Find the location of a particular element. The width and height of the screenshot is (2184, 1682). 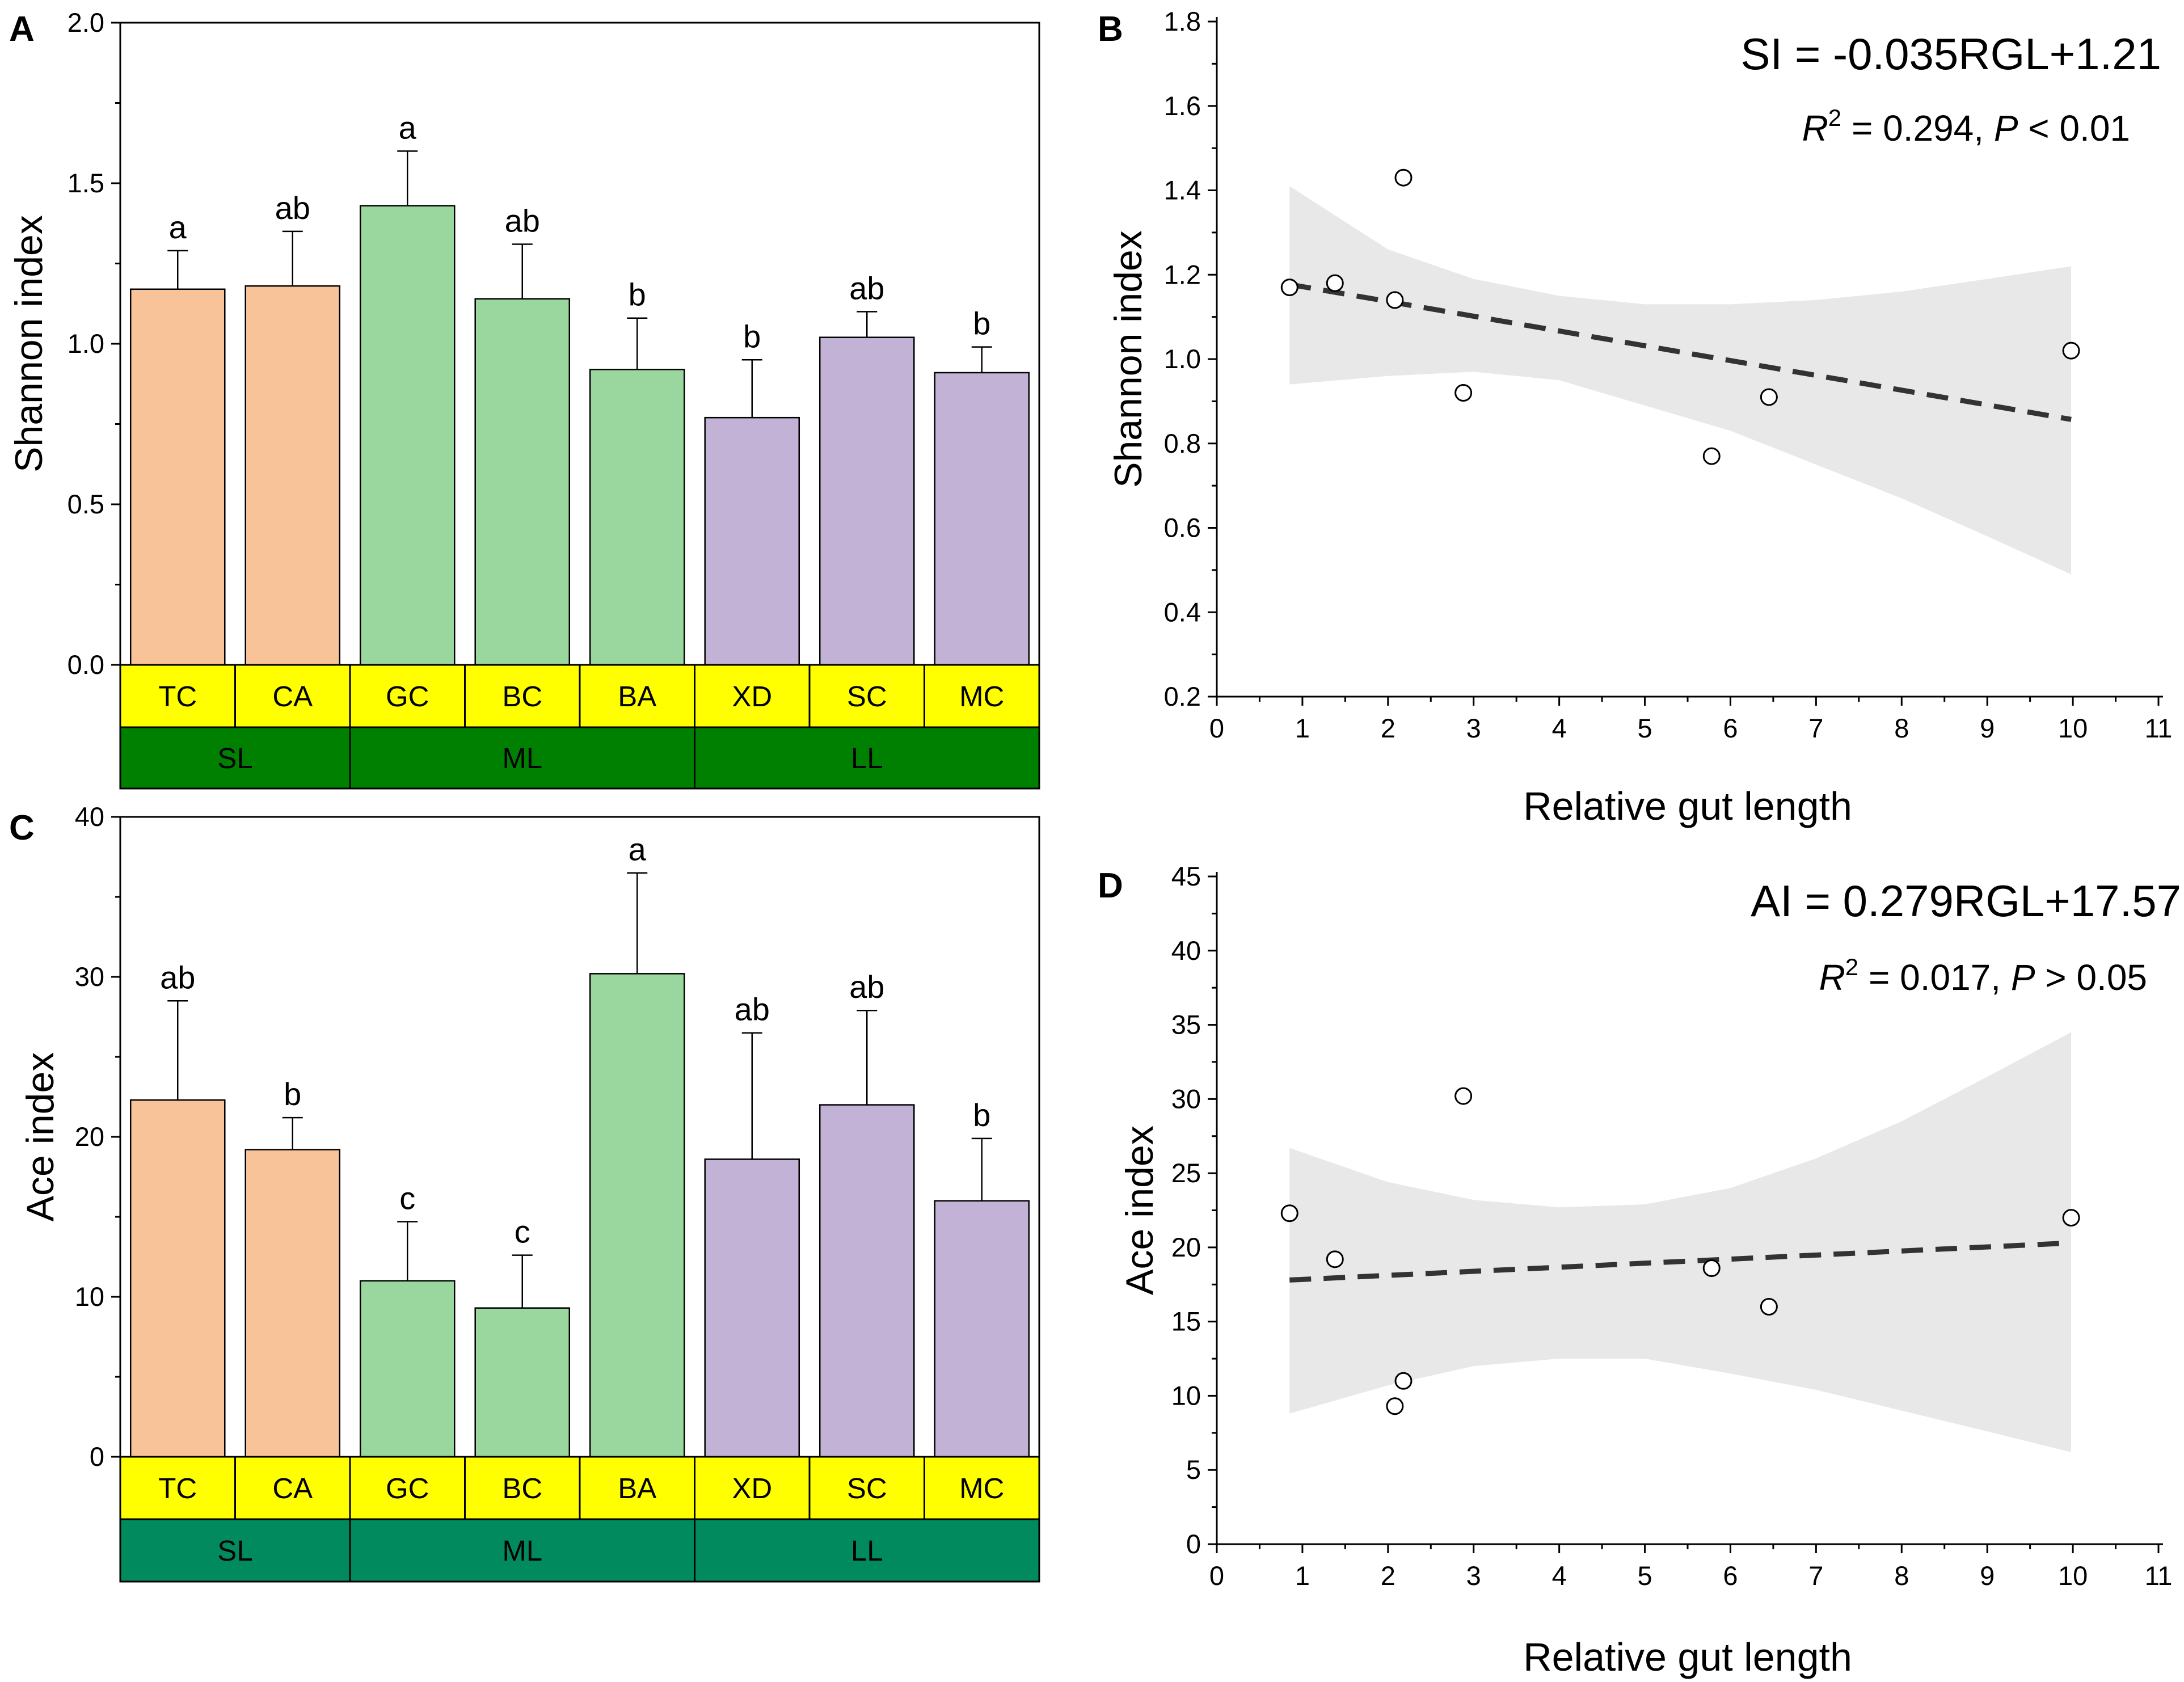

bar-MC is located at coordinates (982, 1329).